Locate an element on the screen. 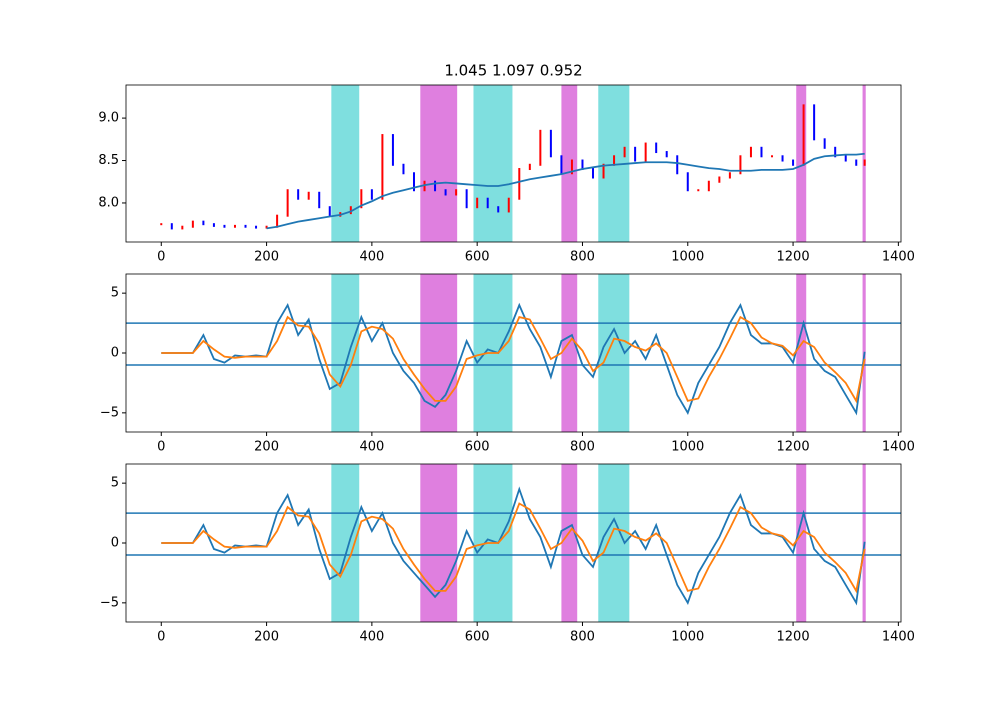 This screenshot has width=1000, height=704. y-tick-label: 8.5 is located at coordinates (108, 160).